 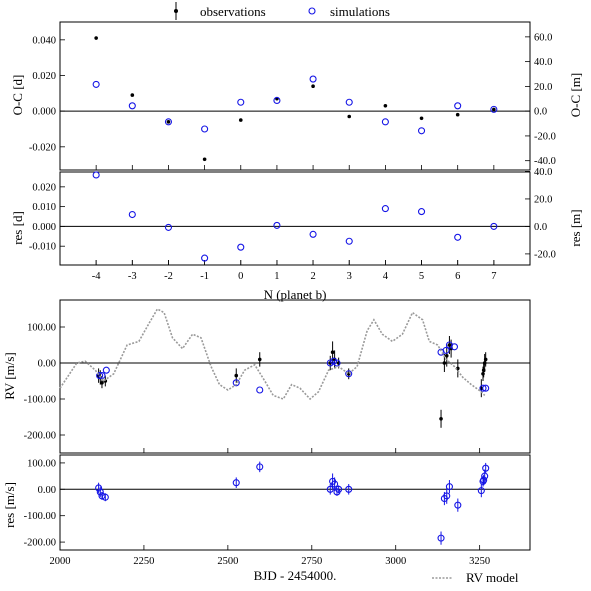 What do you see at coordinates (143, 561) in the screenshot?
I see `rvres-xtick-label: 2250` at bounding box center [143, 561].